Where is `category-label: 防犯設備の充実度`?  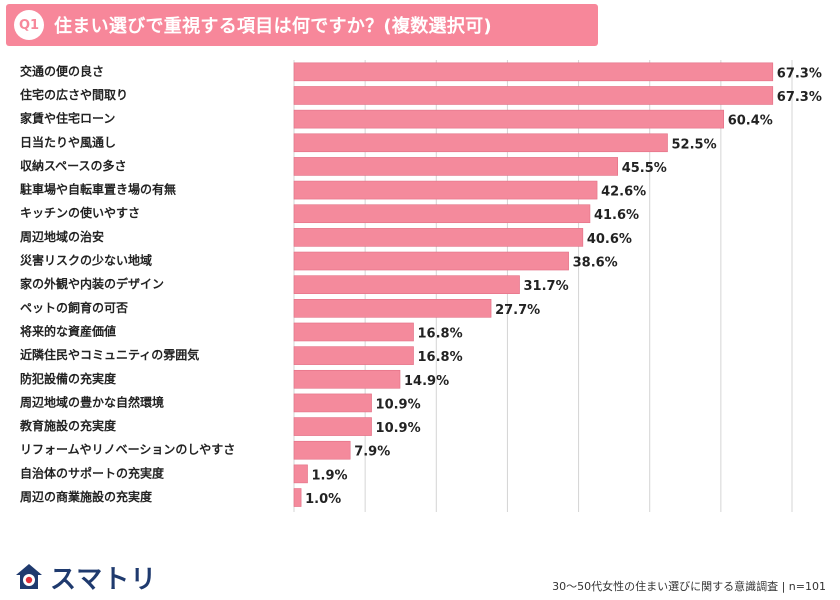
category-label: 防犯設備の充実度 is located at coordinates (68, 378).